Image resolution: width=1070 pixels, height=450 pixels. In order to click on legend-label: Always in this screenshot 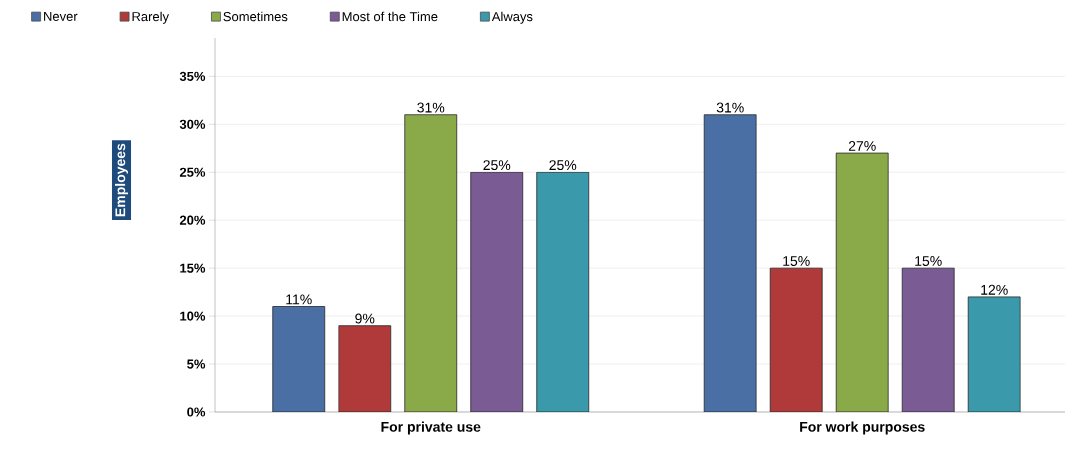, I will do `click(512, 17)`.